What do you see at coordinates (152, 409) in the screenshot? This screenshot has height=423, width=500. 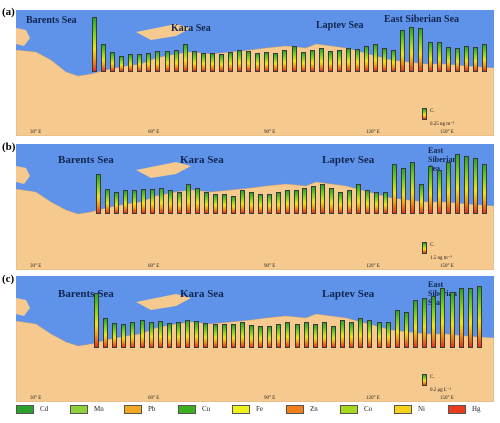 I see `legend-label: Pb` at bounding box center [152, 409].